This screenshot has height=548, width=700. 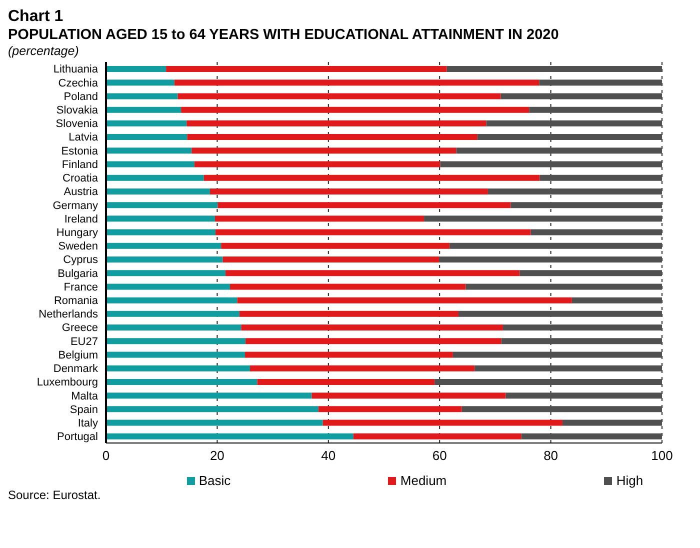 What do you see at coordinates (214, 480) in the screenshot?
I see `legend-label: Basic` at bounding box center [214, 480].